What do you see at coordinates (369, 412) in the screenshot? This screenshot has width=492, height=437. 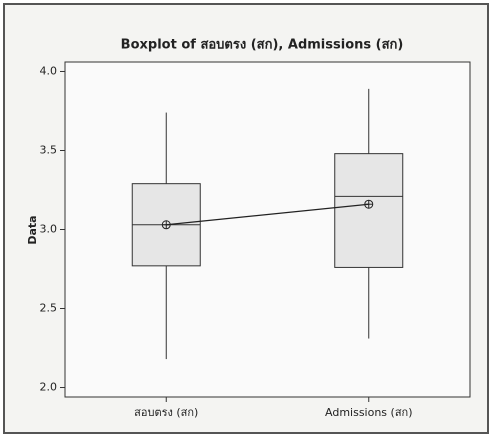 I see `x-tick-label: Admissions (สก)` at bounding box center [369, 412].